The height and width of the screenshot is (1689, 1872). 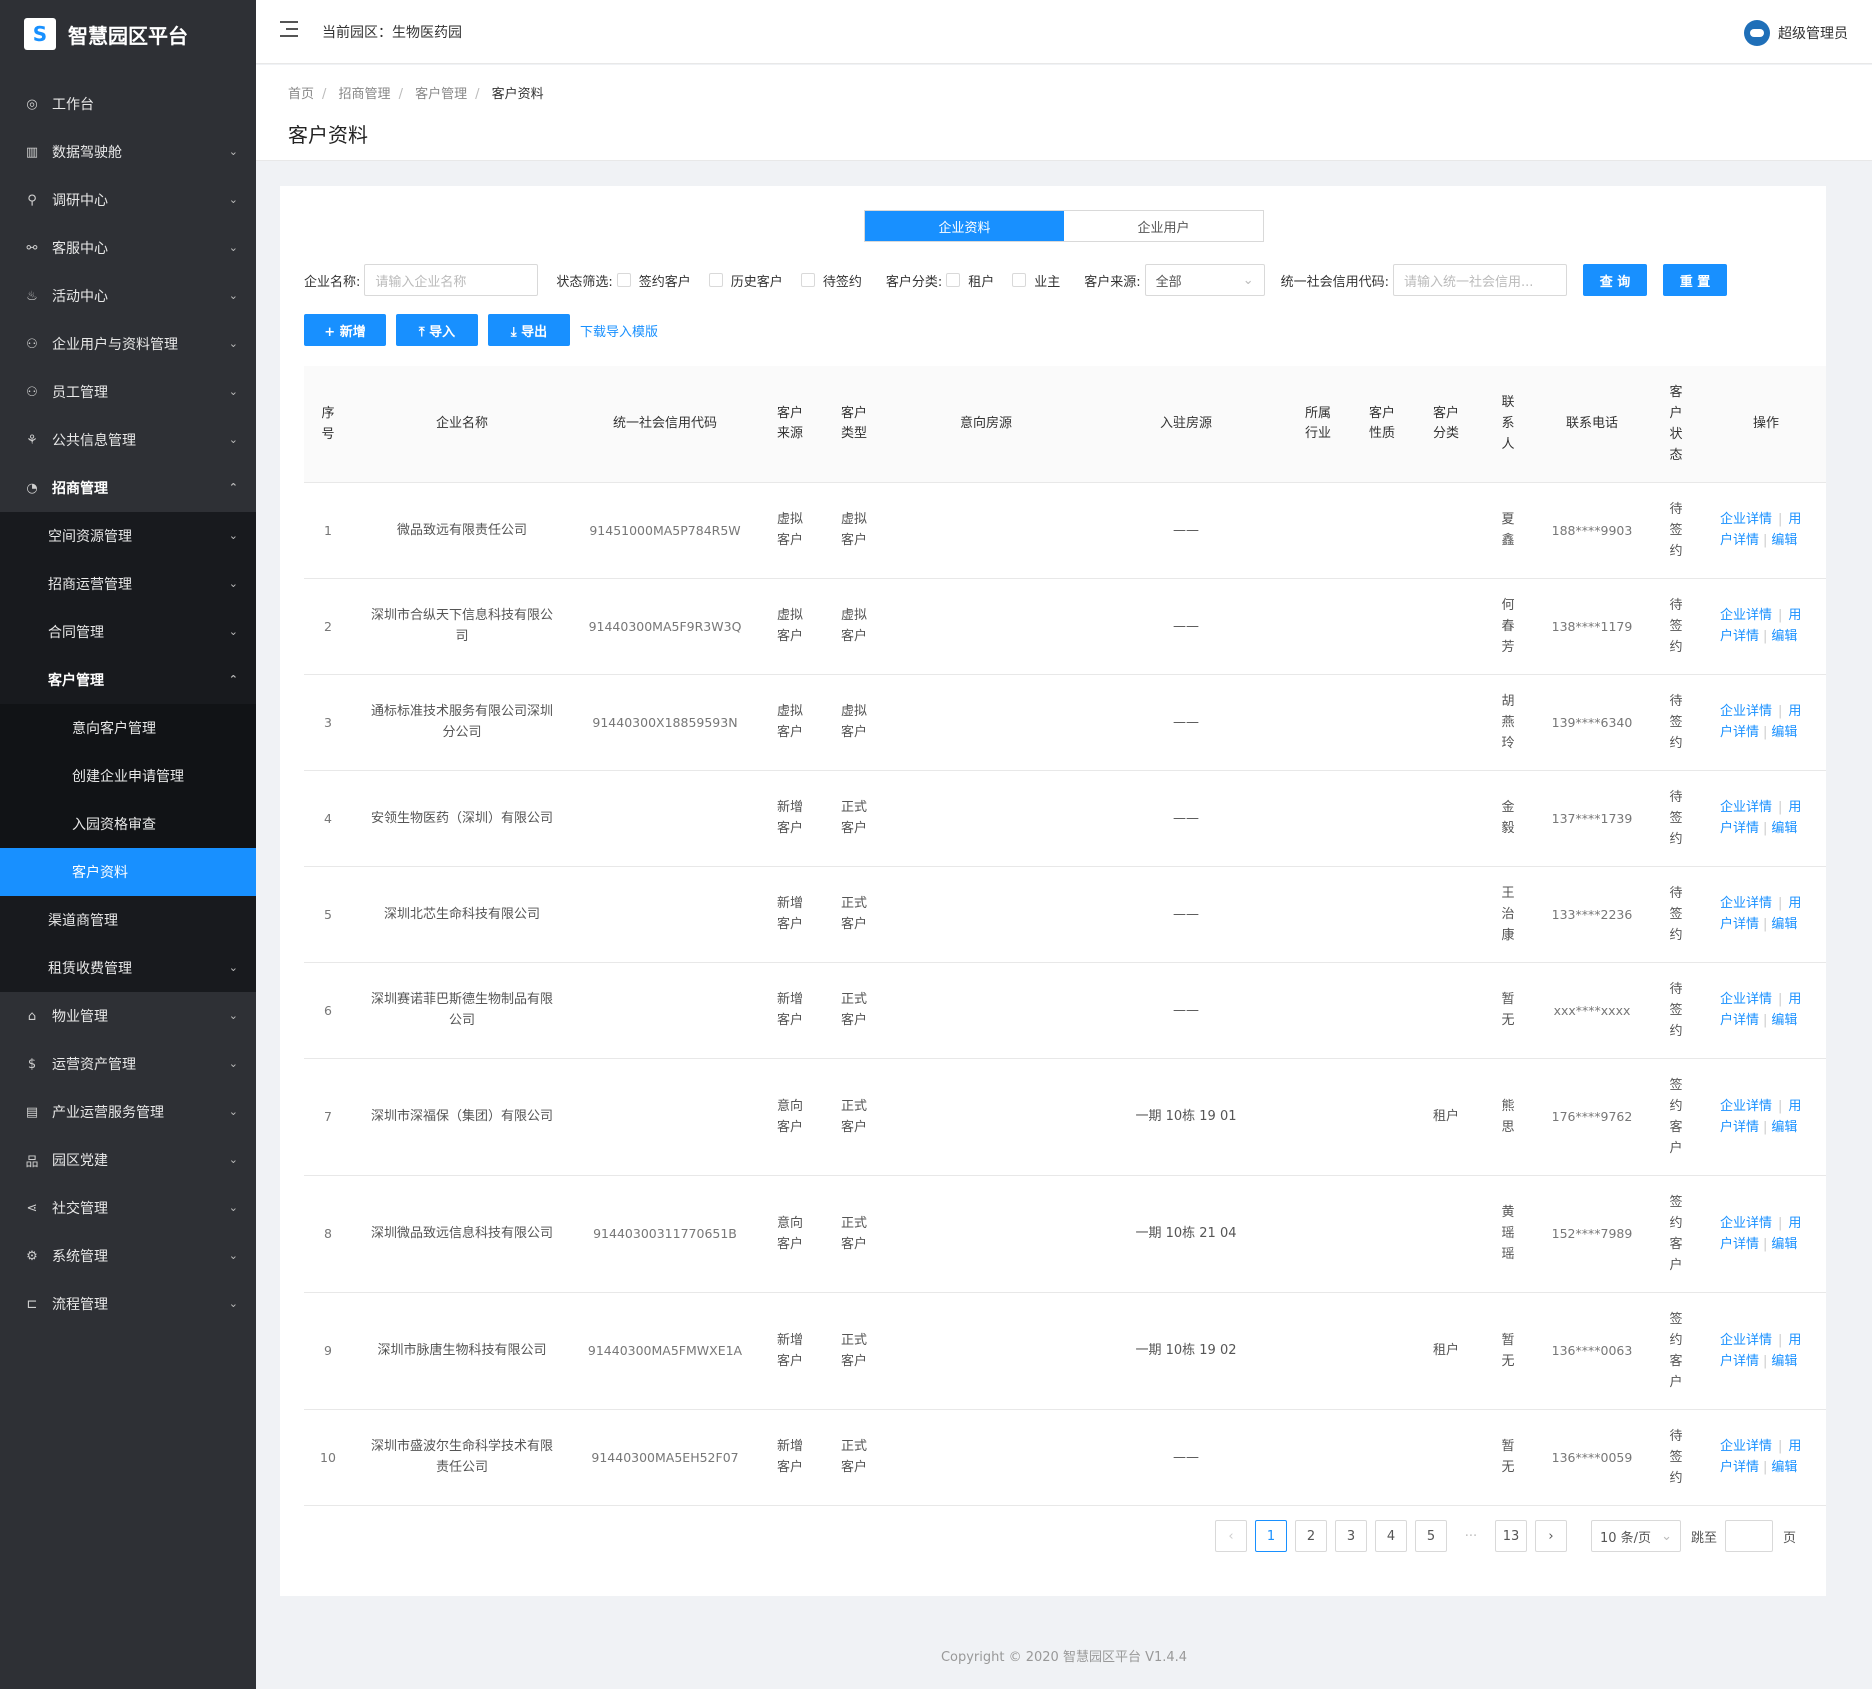 What do you see at coordinates (1230, 1536) in the screenshot?
I see `prev-page-button: ‹` at bounding box center [1230, 1536].